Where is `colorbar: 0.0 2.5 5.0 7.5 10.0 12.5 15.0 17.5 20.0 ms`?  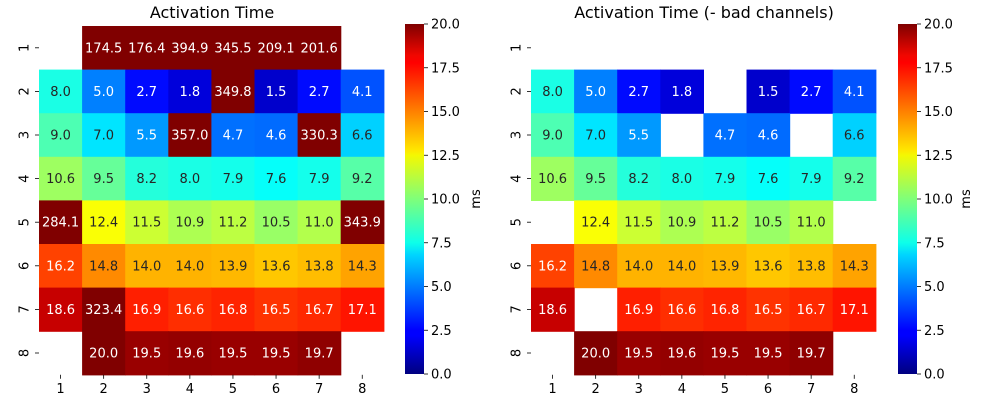 colorbar: 0.0 2.5 5.0 7.5 10.0 12.5 15.0 17.5 20.0 ms is located at coordinates (936, 200).